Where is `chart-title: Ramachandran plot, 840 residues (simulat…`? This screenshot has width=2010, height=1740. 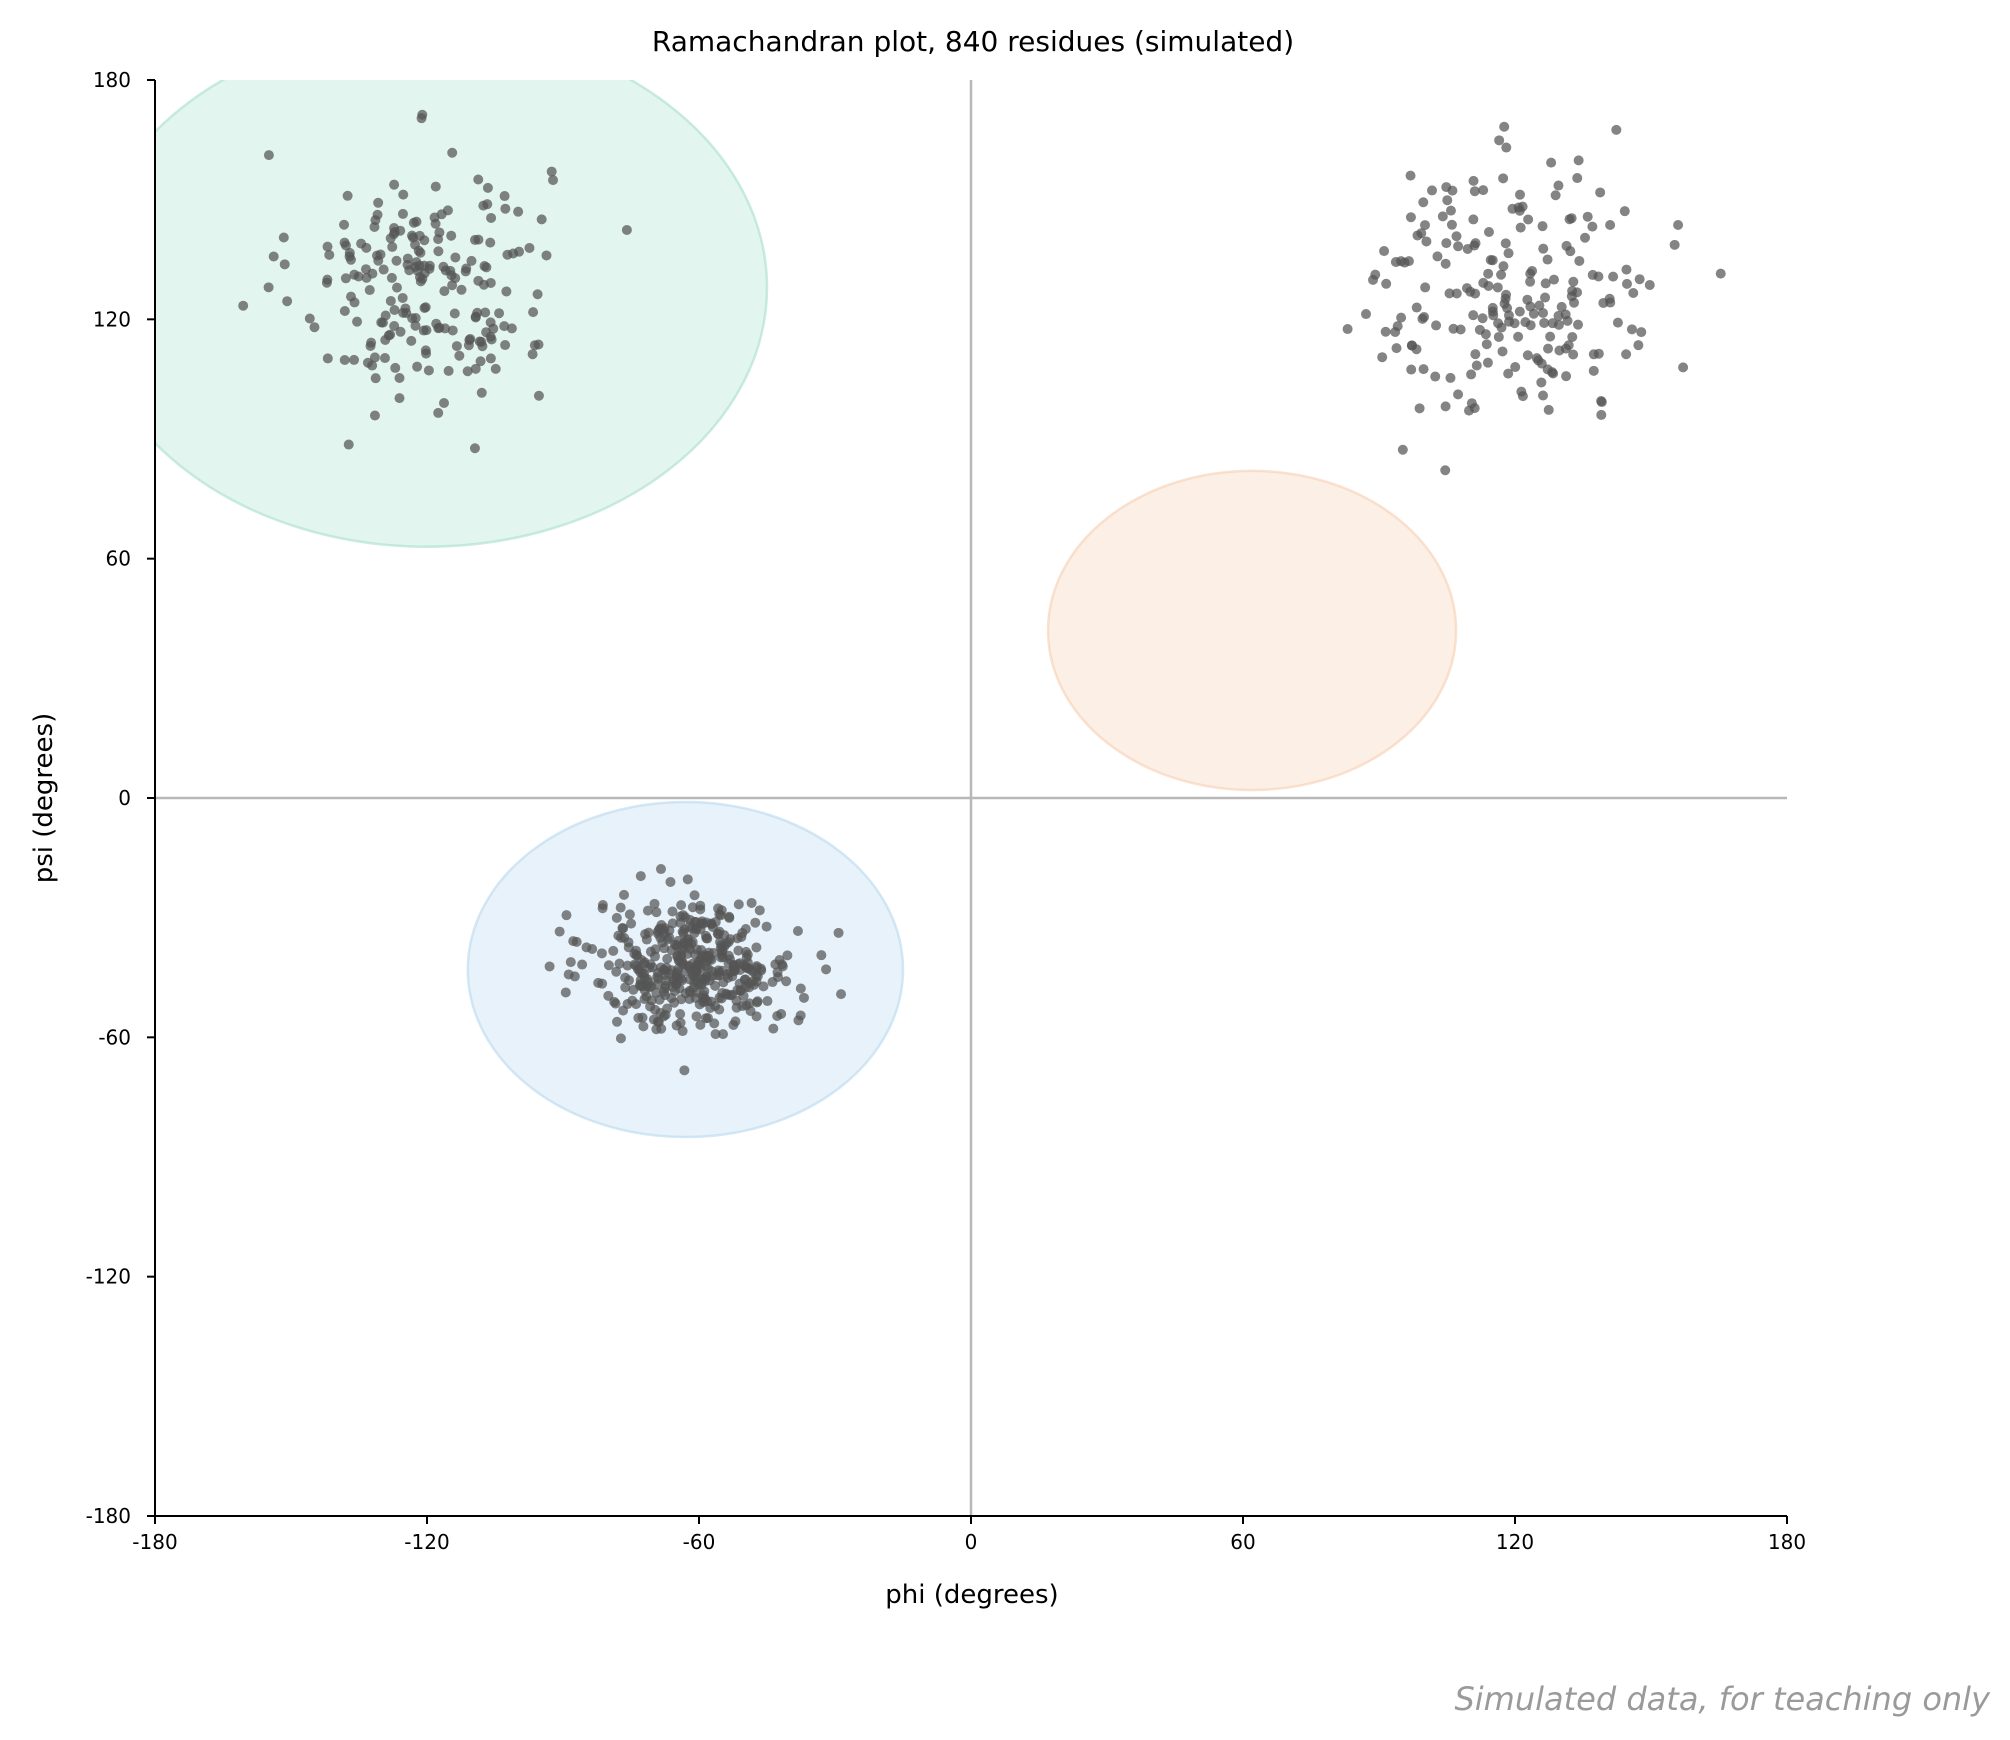 chart-title: Ramachandran plot, 840 residues (simulat… is located at coordinates (973, 41).